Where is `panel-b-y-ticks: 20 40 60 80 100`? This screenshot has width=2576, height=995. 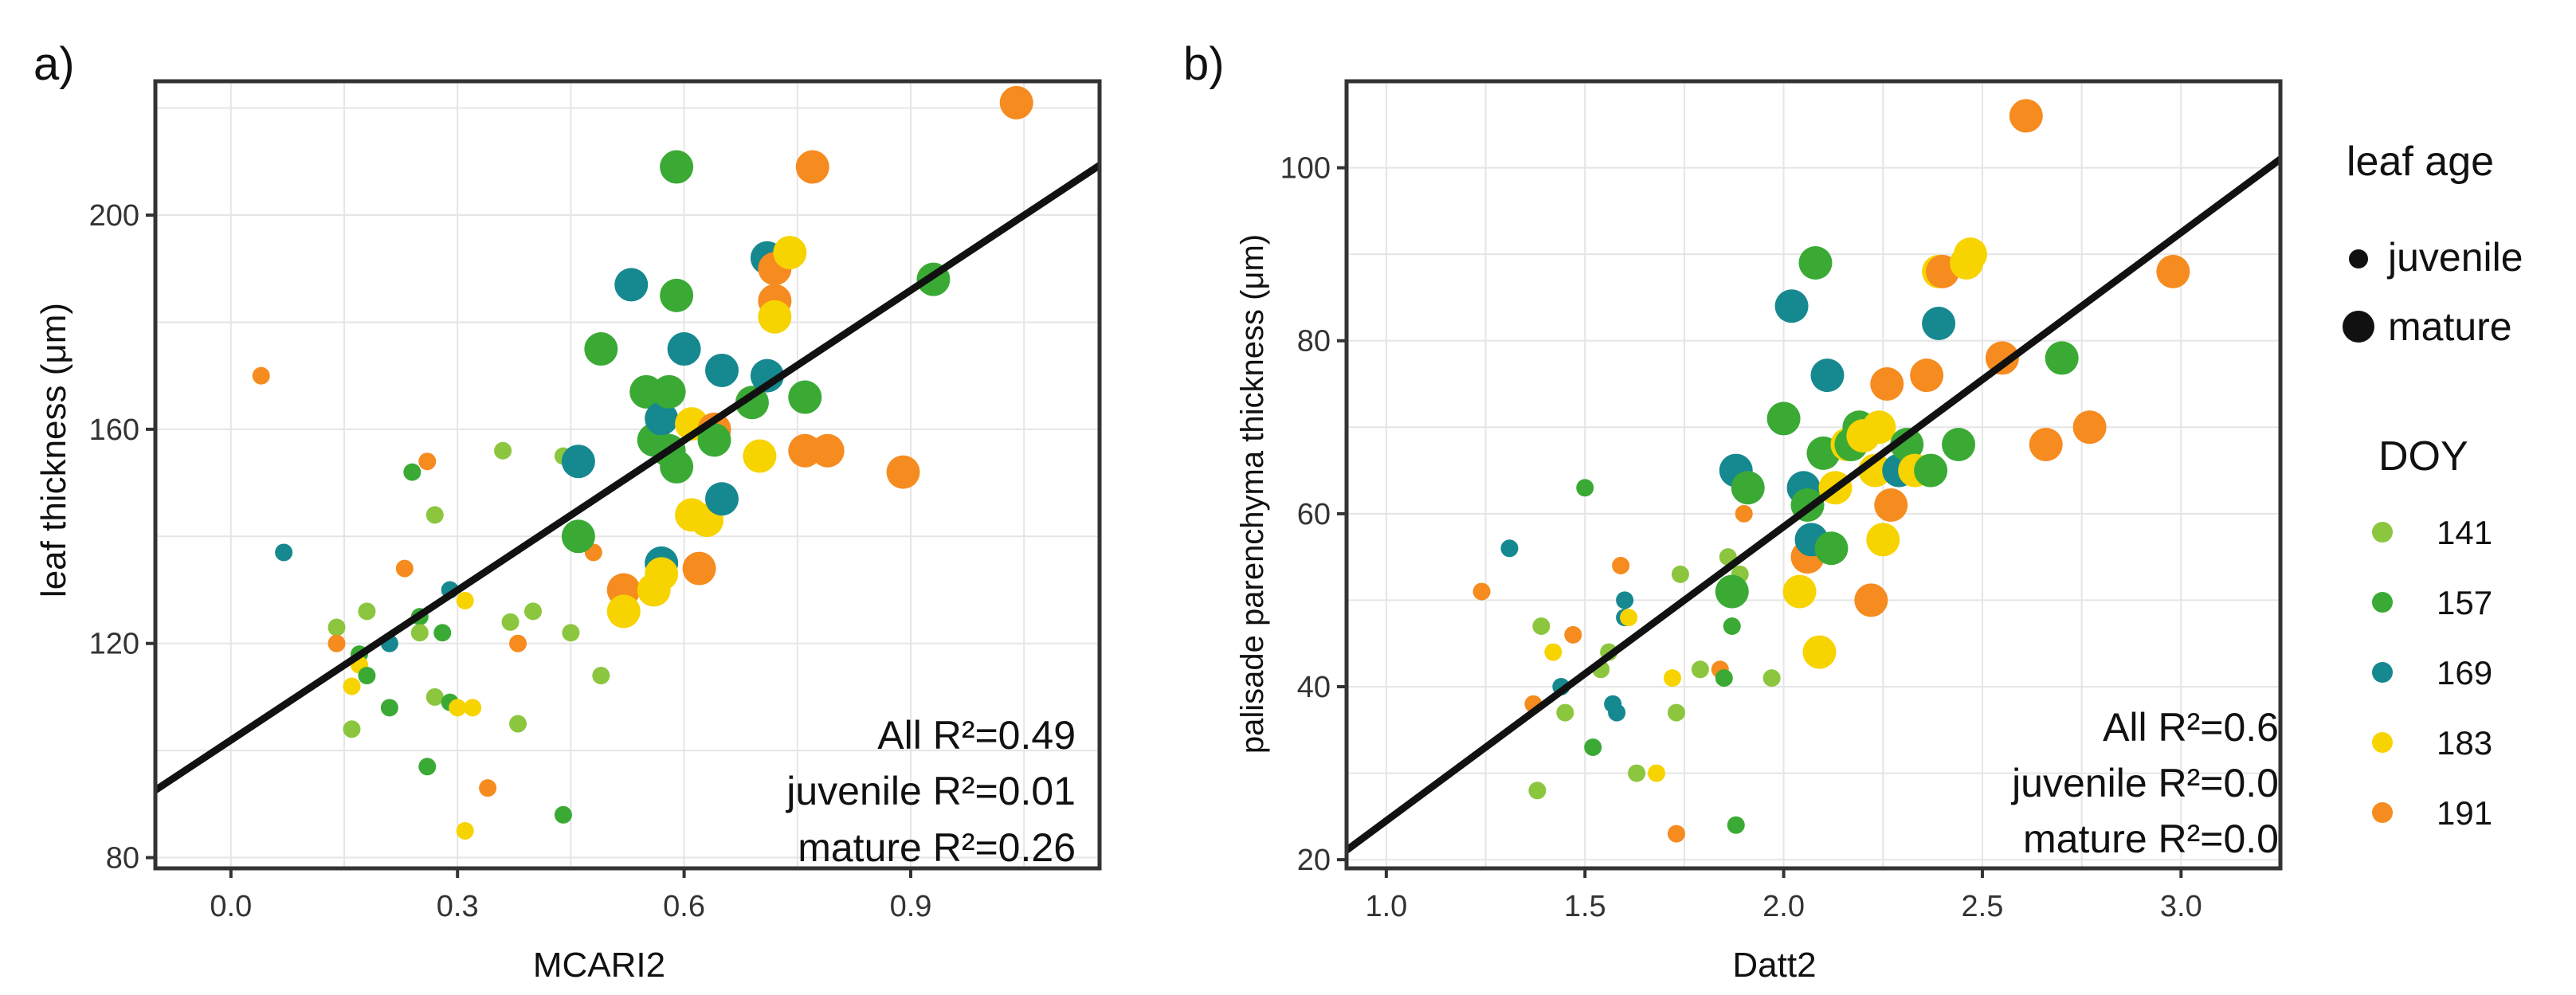
panel-b-y-ticks: 20 40 60 80 100 is located at coordinates (1313, 514).